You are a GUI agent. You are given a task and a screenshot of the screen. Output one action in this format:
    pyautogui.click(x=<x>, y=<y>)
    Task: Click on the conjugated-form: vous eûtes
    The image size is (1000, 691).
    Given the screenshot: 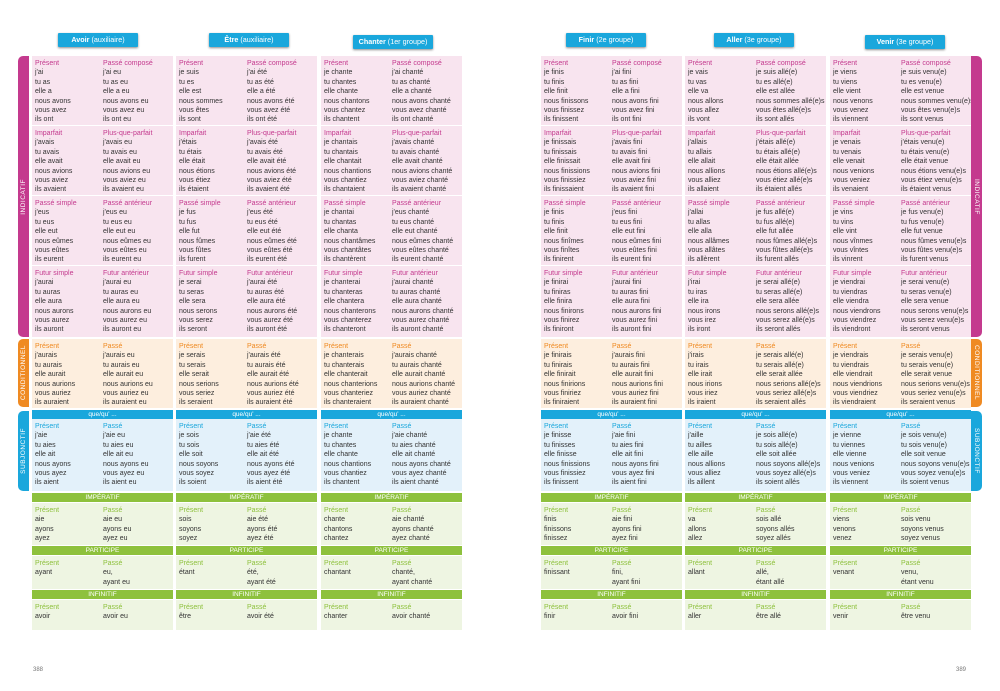 What is the action you would take?
    pyautogui.click(x=52, y=251)
    